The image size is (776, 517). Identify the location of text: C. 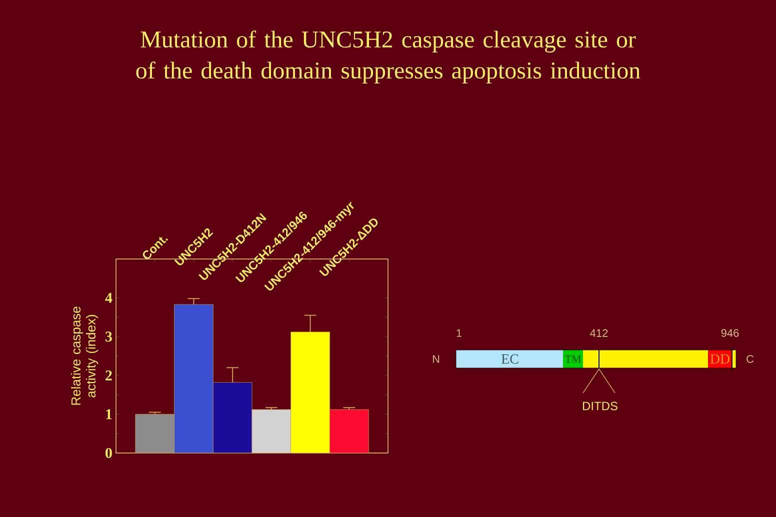
(750, 359).